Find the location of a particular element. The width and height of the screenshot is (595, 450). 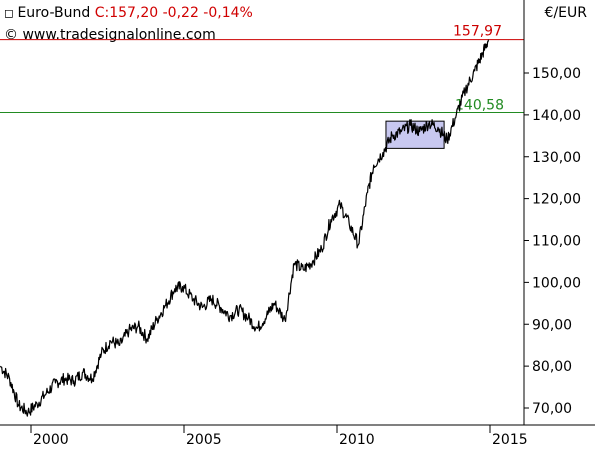

unit-label: €/EUR is located at coordinates (565, 13).